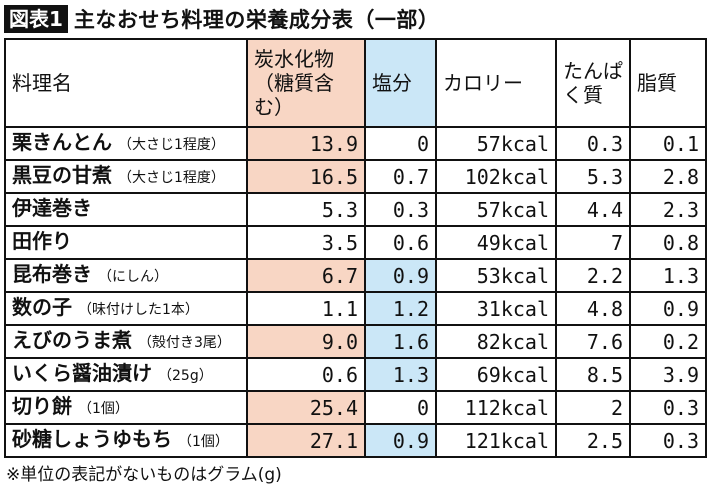 The width and height of the screenshot is (710, 489). Describe the element at coordinates (400, 341) in the screenshot. I see `cell-salt: 1.6` at that location.